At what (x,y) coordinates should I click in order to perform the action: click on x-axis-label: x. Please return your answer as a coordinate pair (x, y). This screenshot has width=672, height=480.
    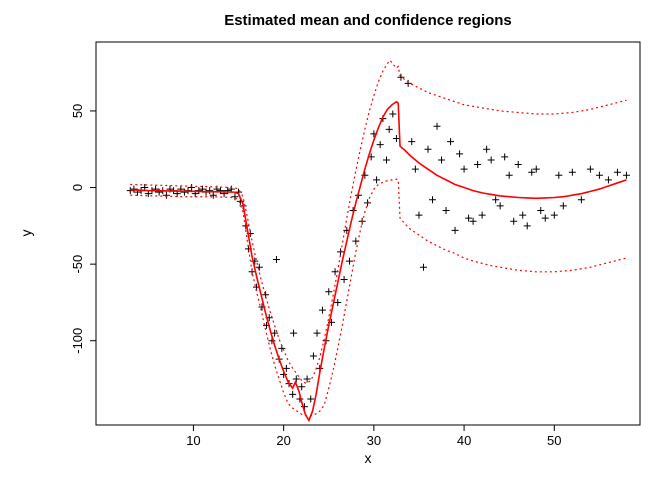
    Looking at the image, I should click on (368, 458).